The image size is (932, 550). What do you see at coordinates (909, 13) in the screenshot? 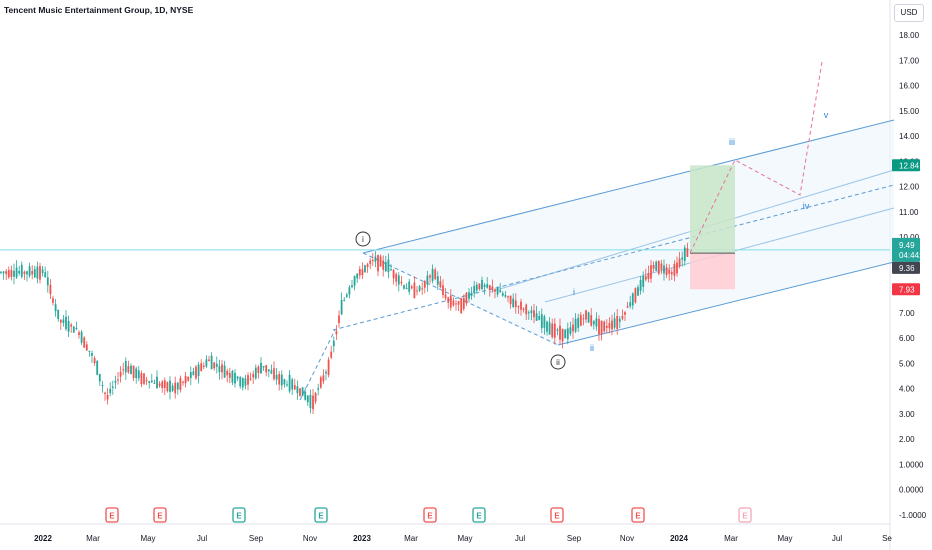
I see `currency-button: USD` at bounding box center [909, 13].